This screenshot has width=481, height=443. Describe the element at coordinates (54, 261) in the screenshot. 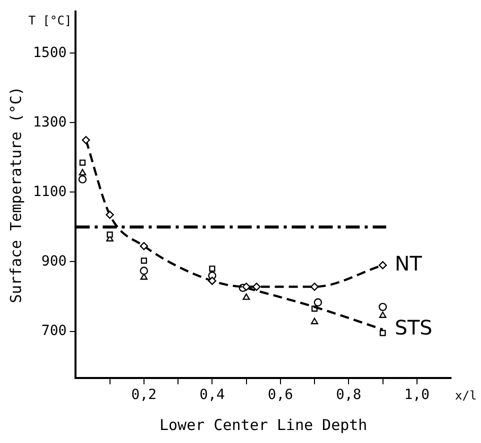

I see `y-tick-label: 900` at that location.